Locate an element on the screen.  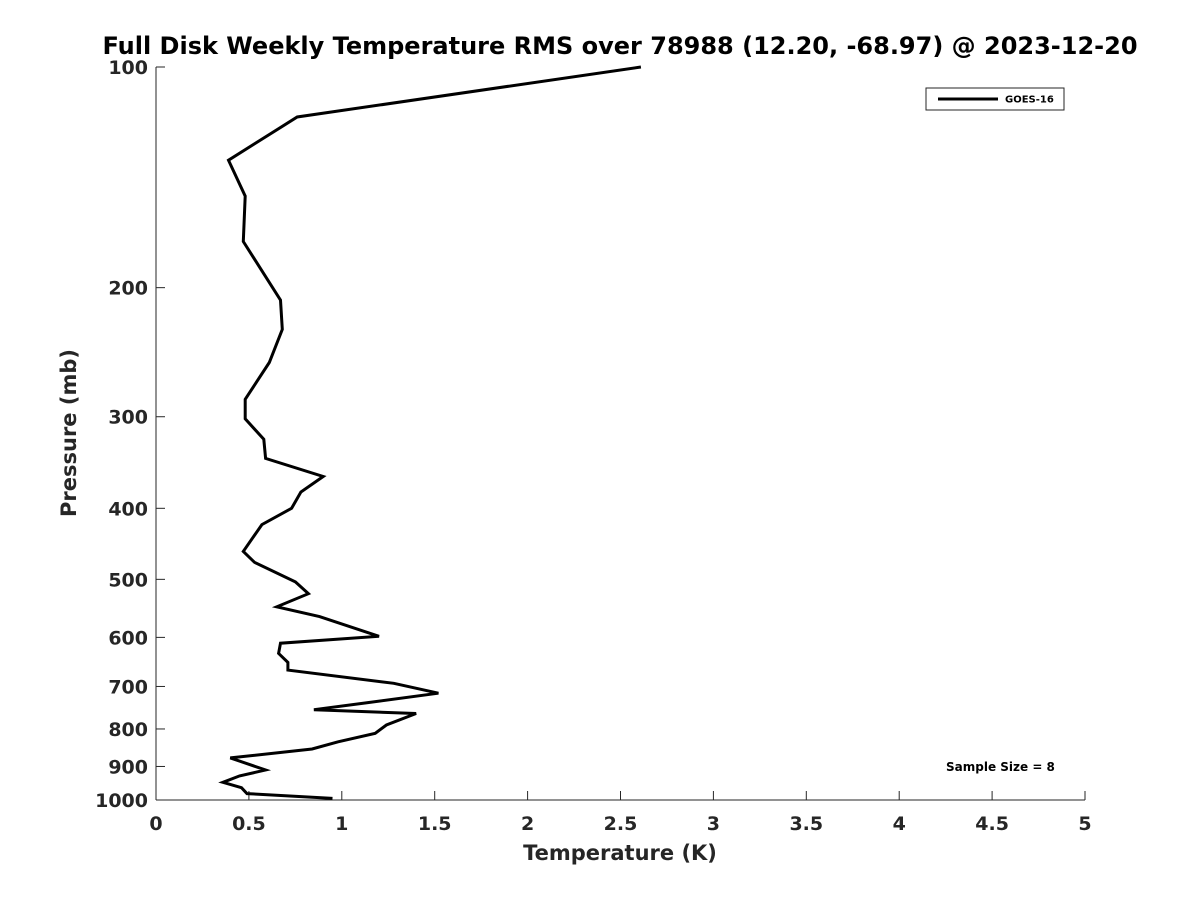
y-tick-label: 400 is located at coordinates (128, 509).